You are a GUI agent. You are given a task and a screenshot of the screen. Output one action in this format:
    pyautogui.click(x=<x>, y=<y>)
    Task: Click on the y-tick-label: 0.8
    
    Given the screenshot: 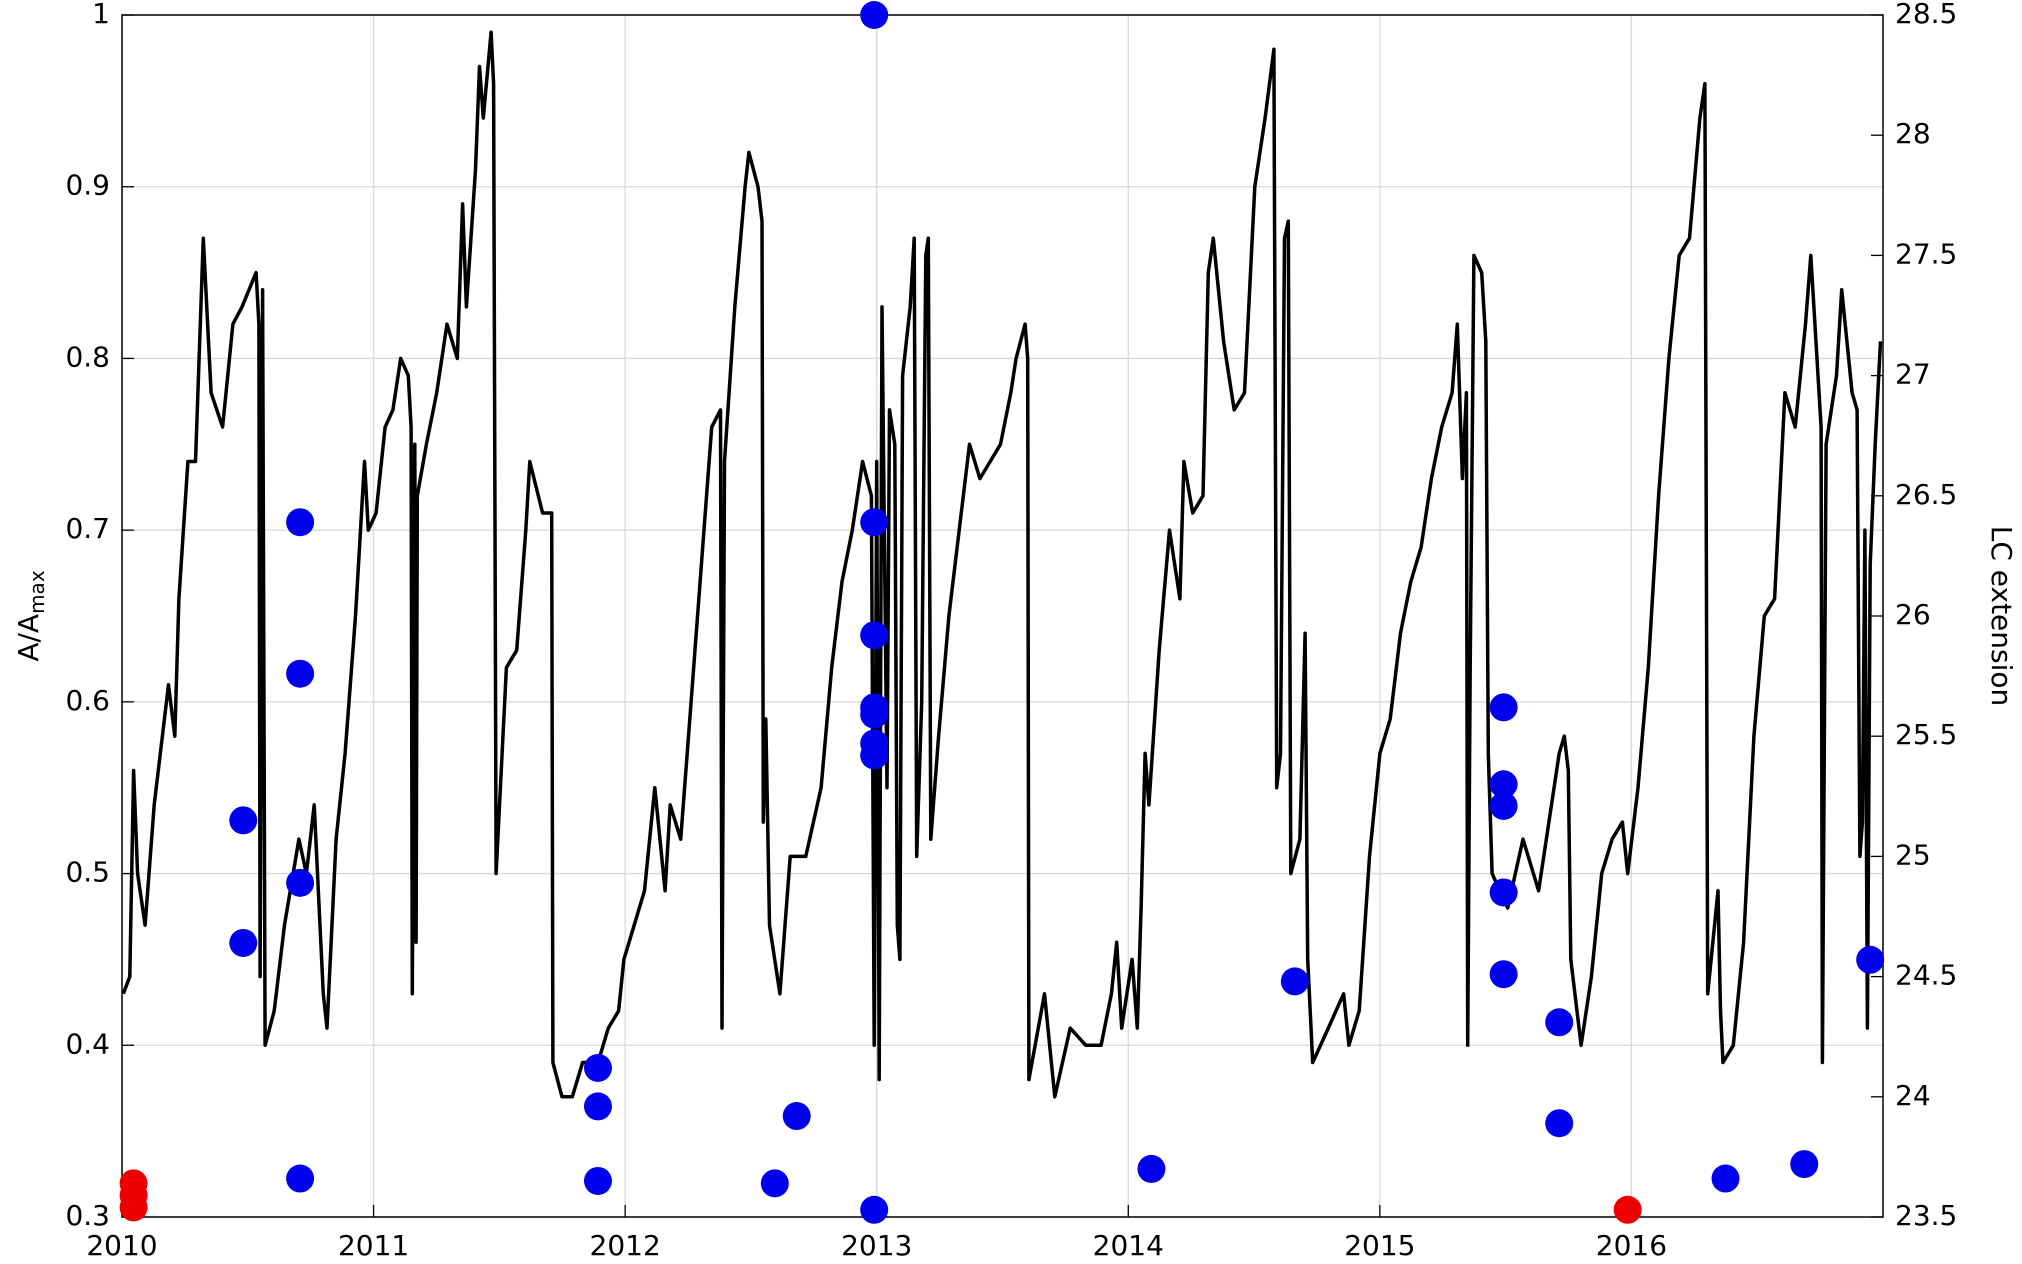 What is the action you would take?
    pyautogui.click(x=87, y=356)
    